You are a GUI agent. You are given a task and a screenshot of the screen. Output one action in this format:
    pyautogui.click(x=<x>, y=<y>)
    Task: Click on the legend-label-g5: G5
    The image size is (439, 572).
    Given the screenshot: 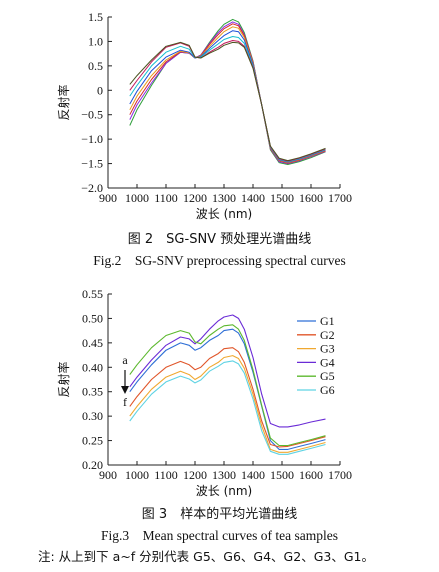 What is the action you would take?
    pyautogui.click(x=327, y=376)
    